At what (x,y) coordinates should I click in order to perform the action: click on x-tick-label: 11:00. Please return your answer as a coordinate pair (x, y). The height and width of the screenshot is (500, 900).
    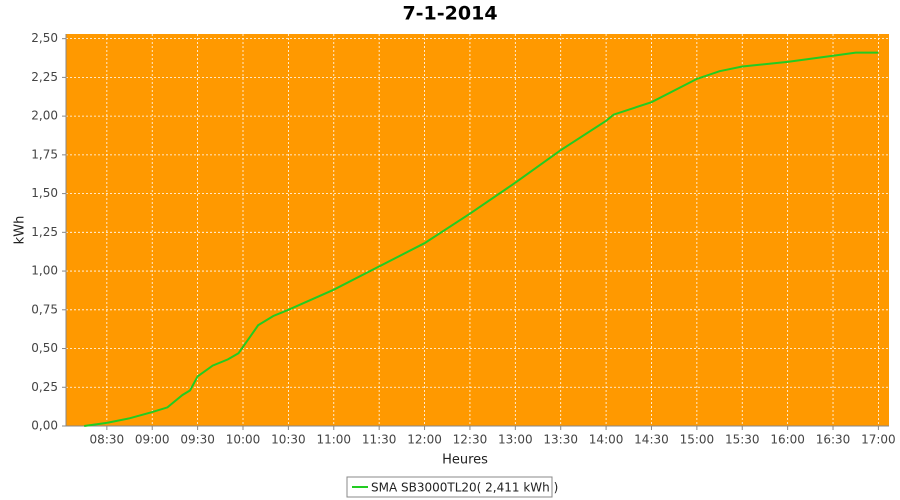
    Looking at the image, I should click on (333, 440).